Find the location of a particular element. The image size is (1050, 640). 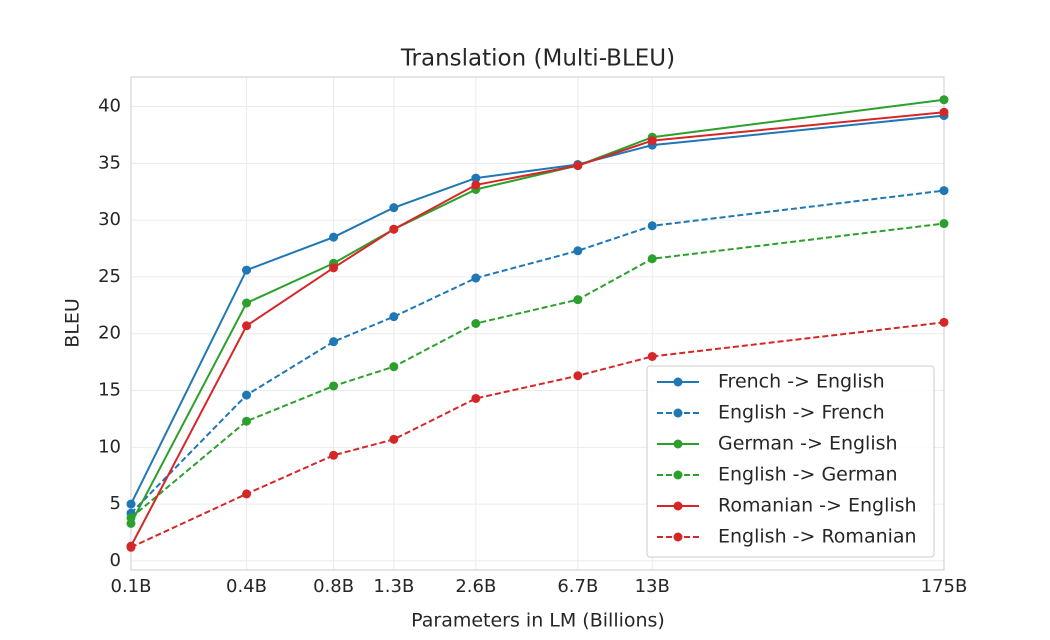

legend-label: French -> English is located at coordinates (801, 382).